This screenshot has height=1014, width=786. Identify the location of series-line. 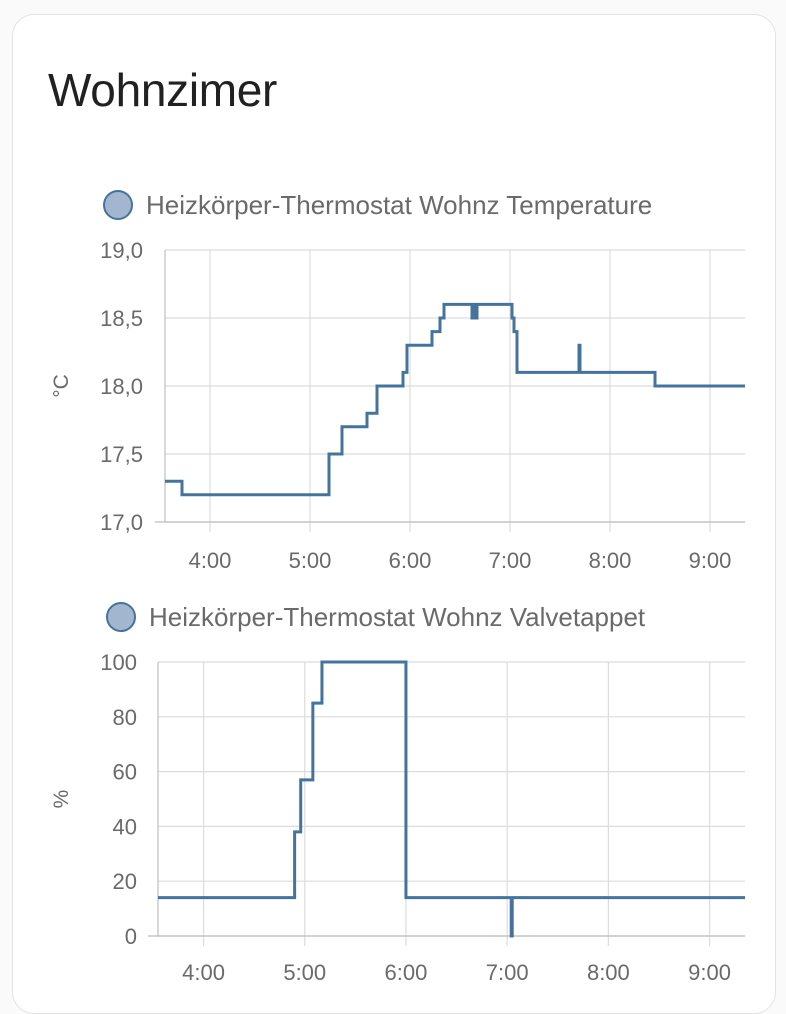
(455, 399).